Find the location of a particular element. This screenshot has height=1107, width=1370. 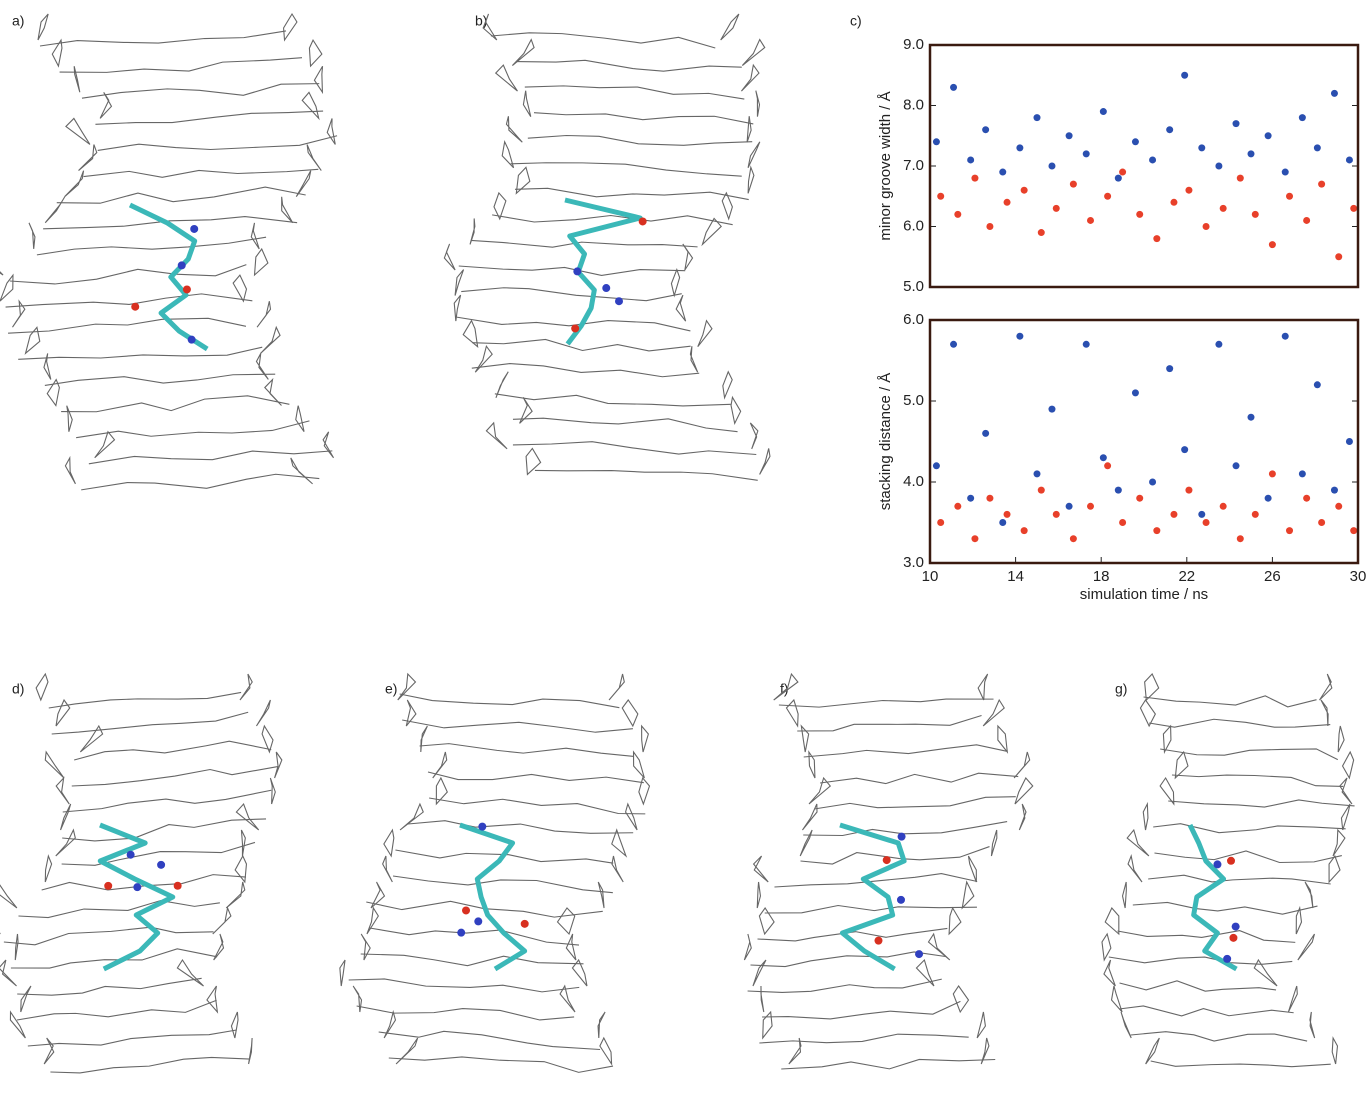

ligand is located at coordinates (492, 897).